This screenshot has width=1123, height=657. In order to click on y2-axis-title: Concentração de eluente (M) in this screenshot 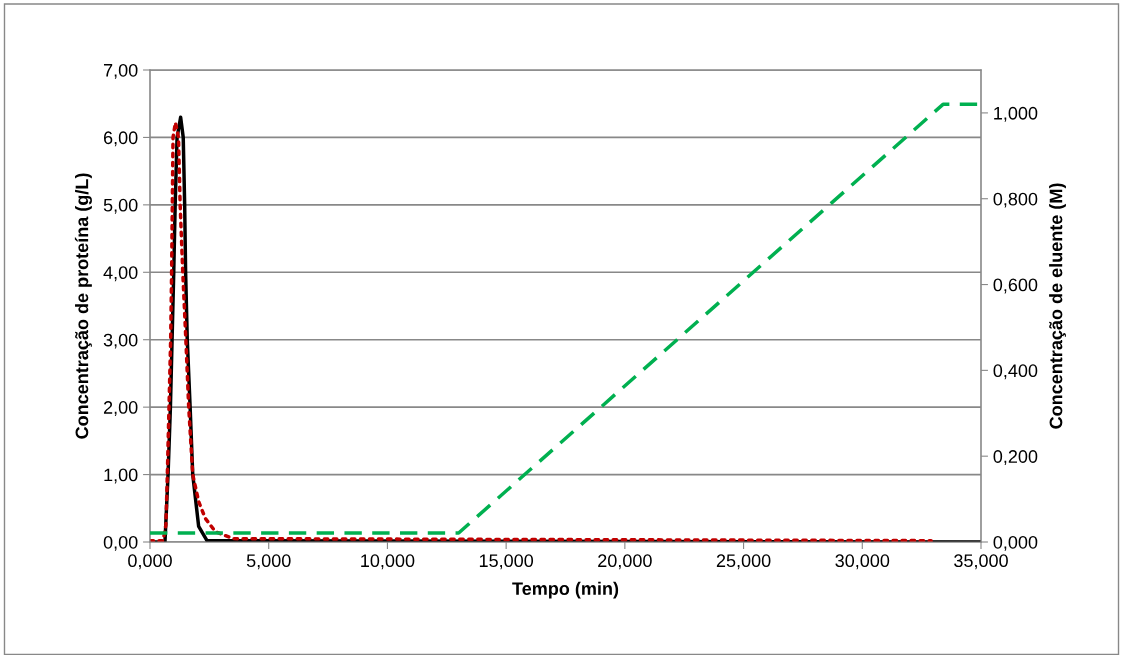, I will do `click(1057, 306)`.